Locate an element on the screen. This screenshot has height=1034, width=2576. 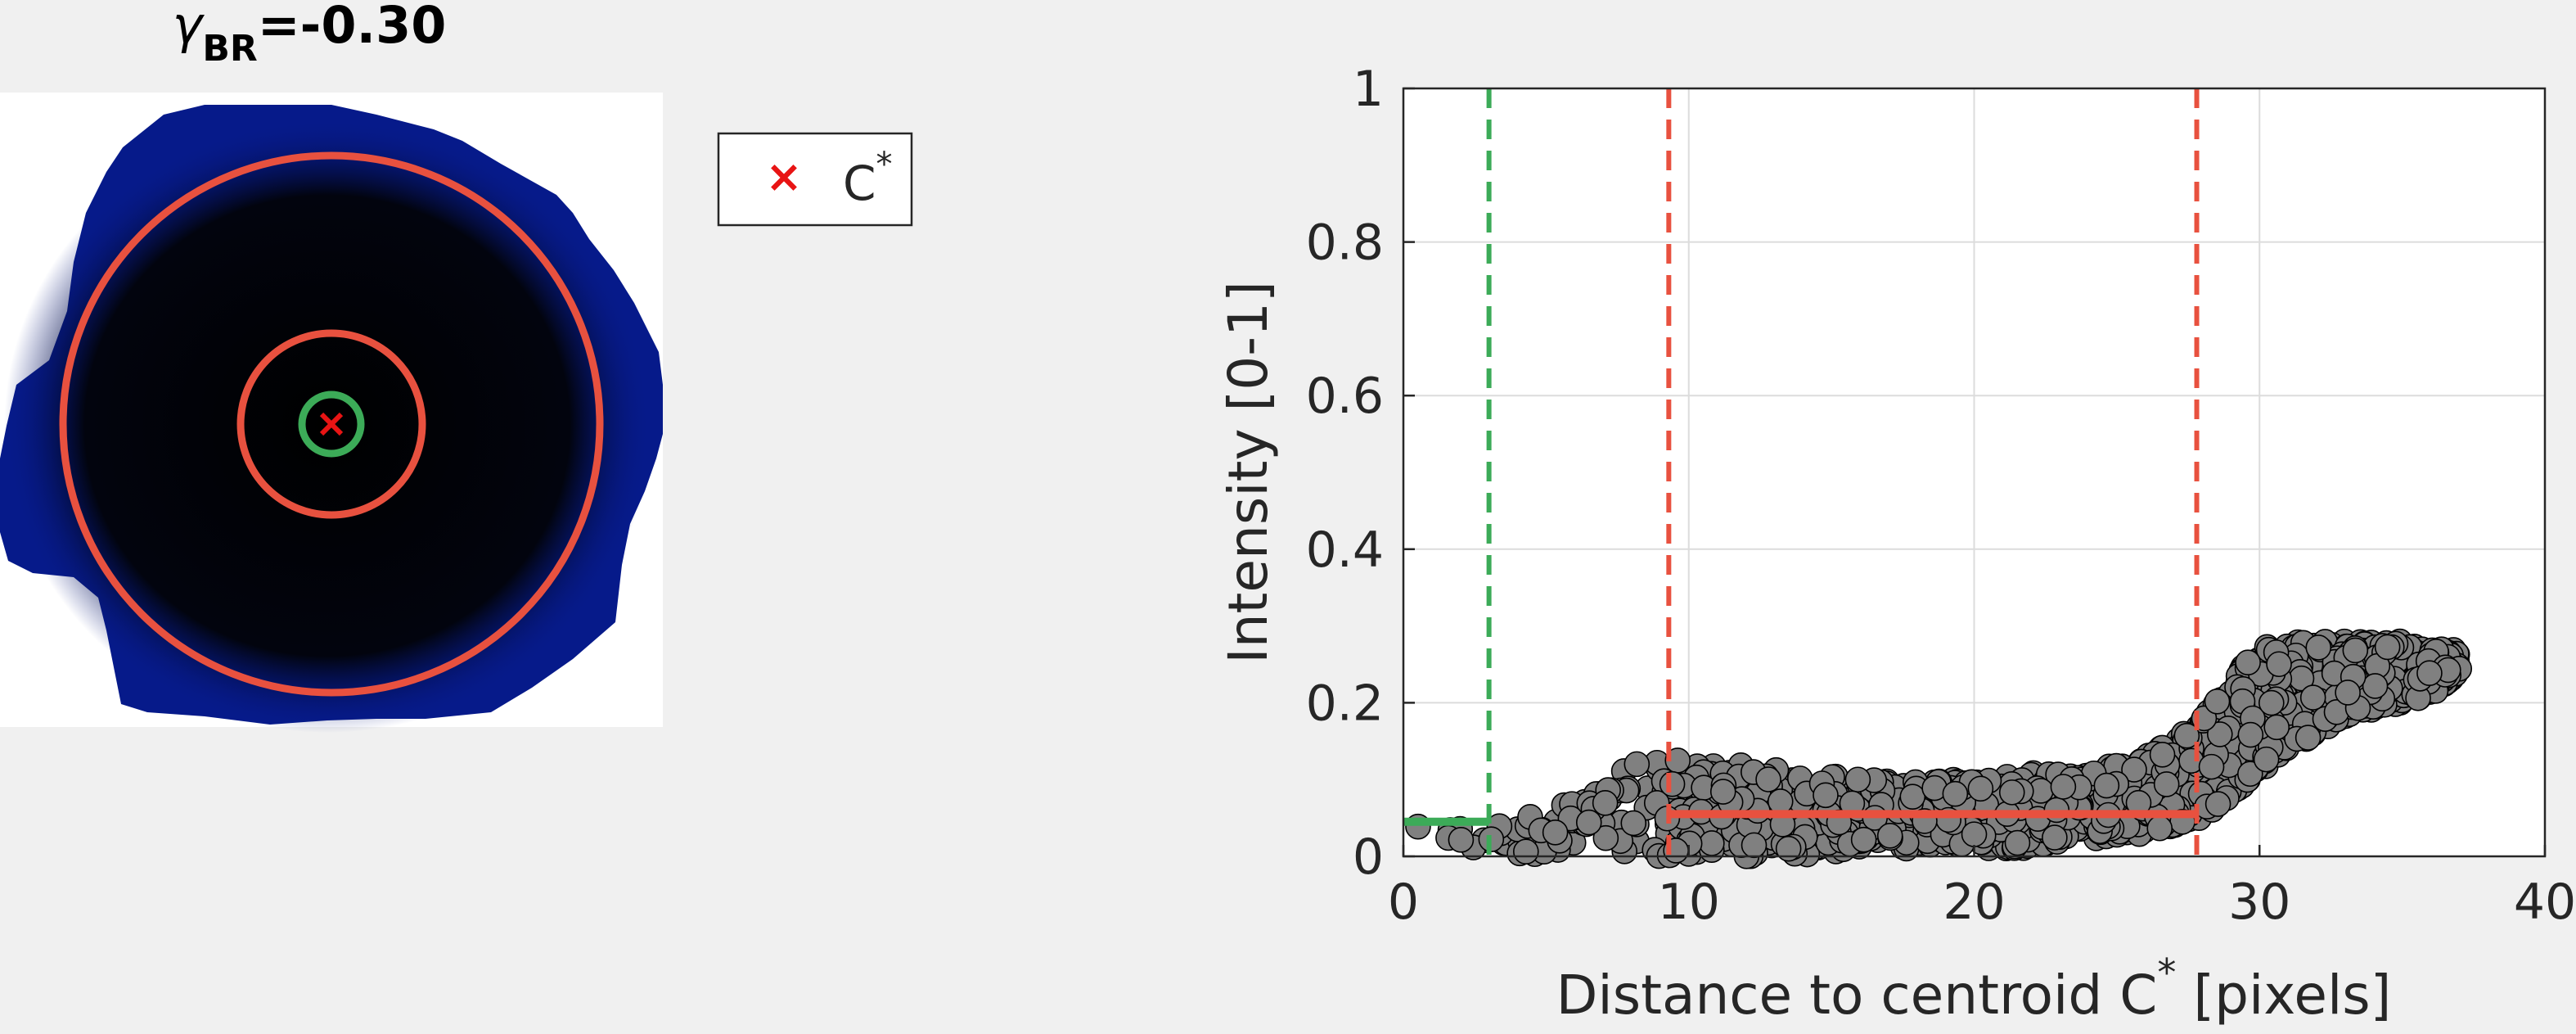
x-tick-label: 40 is located at coordinates (2545, 903).